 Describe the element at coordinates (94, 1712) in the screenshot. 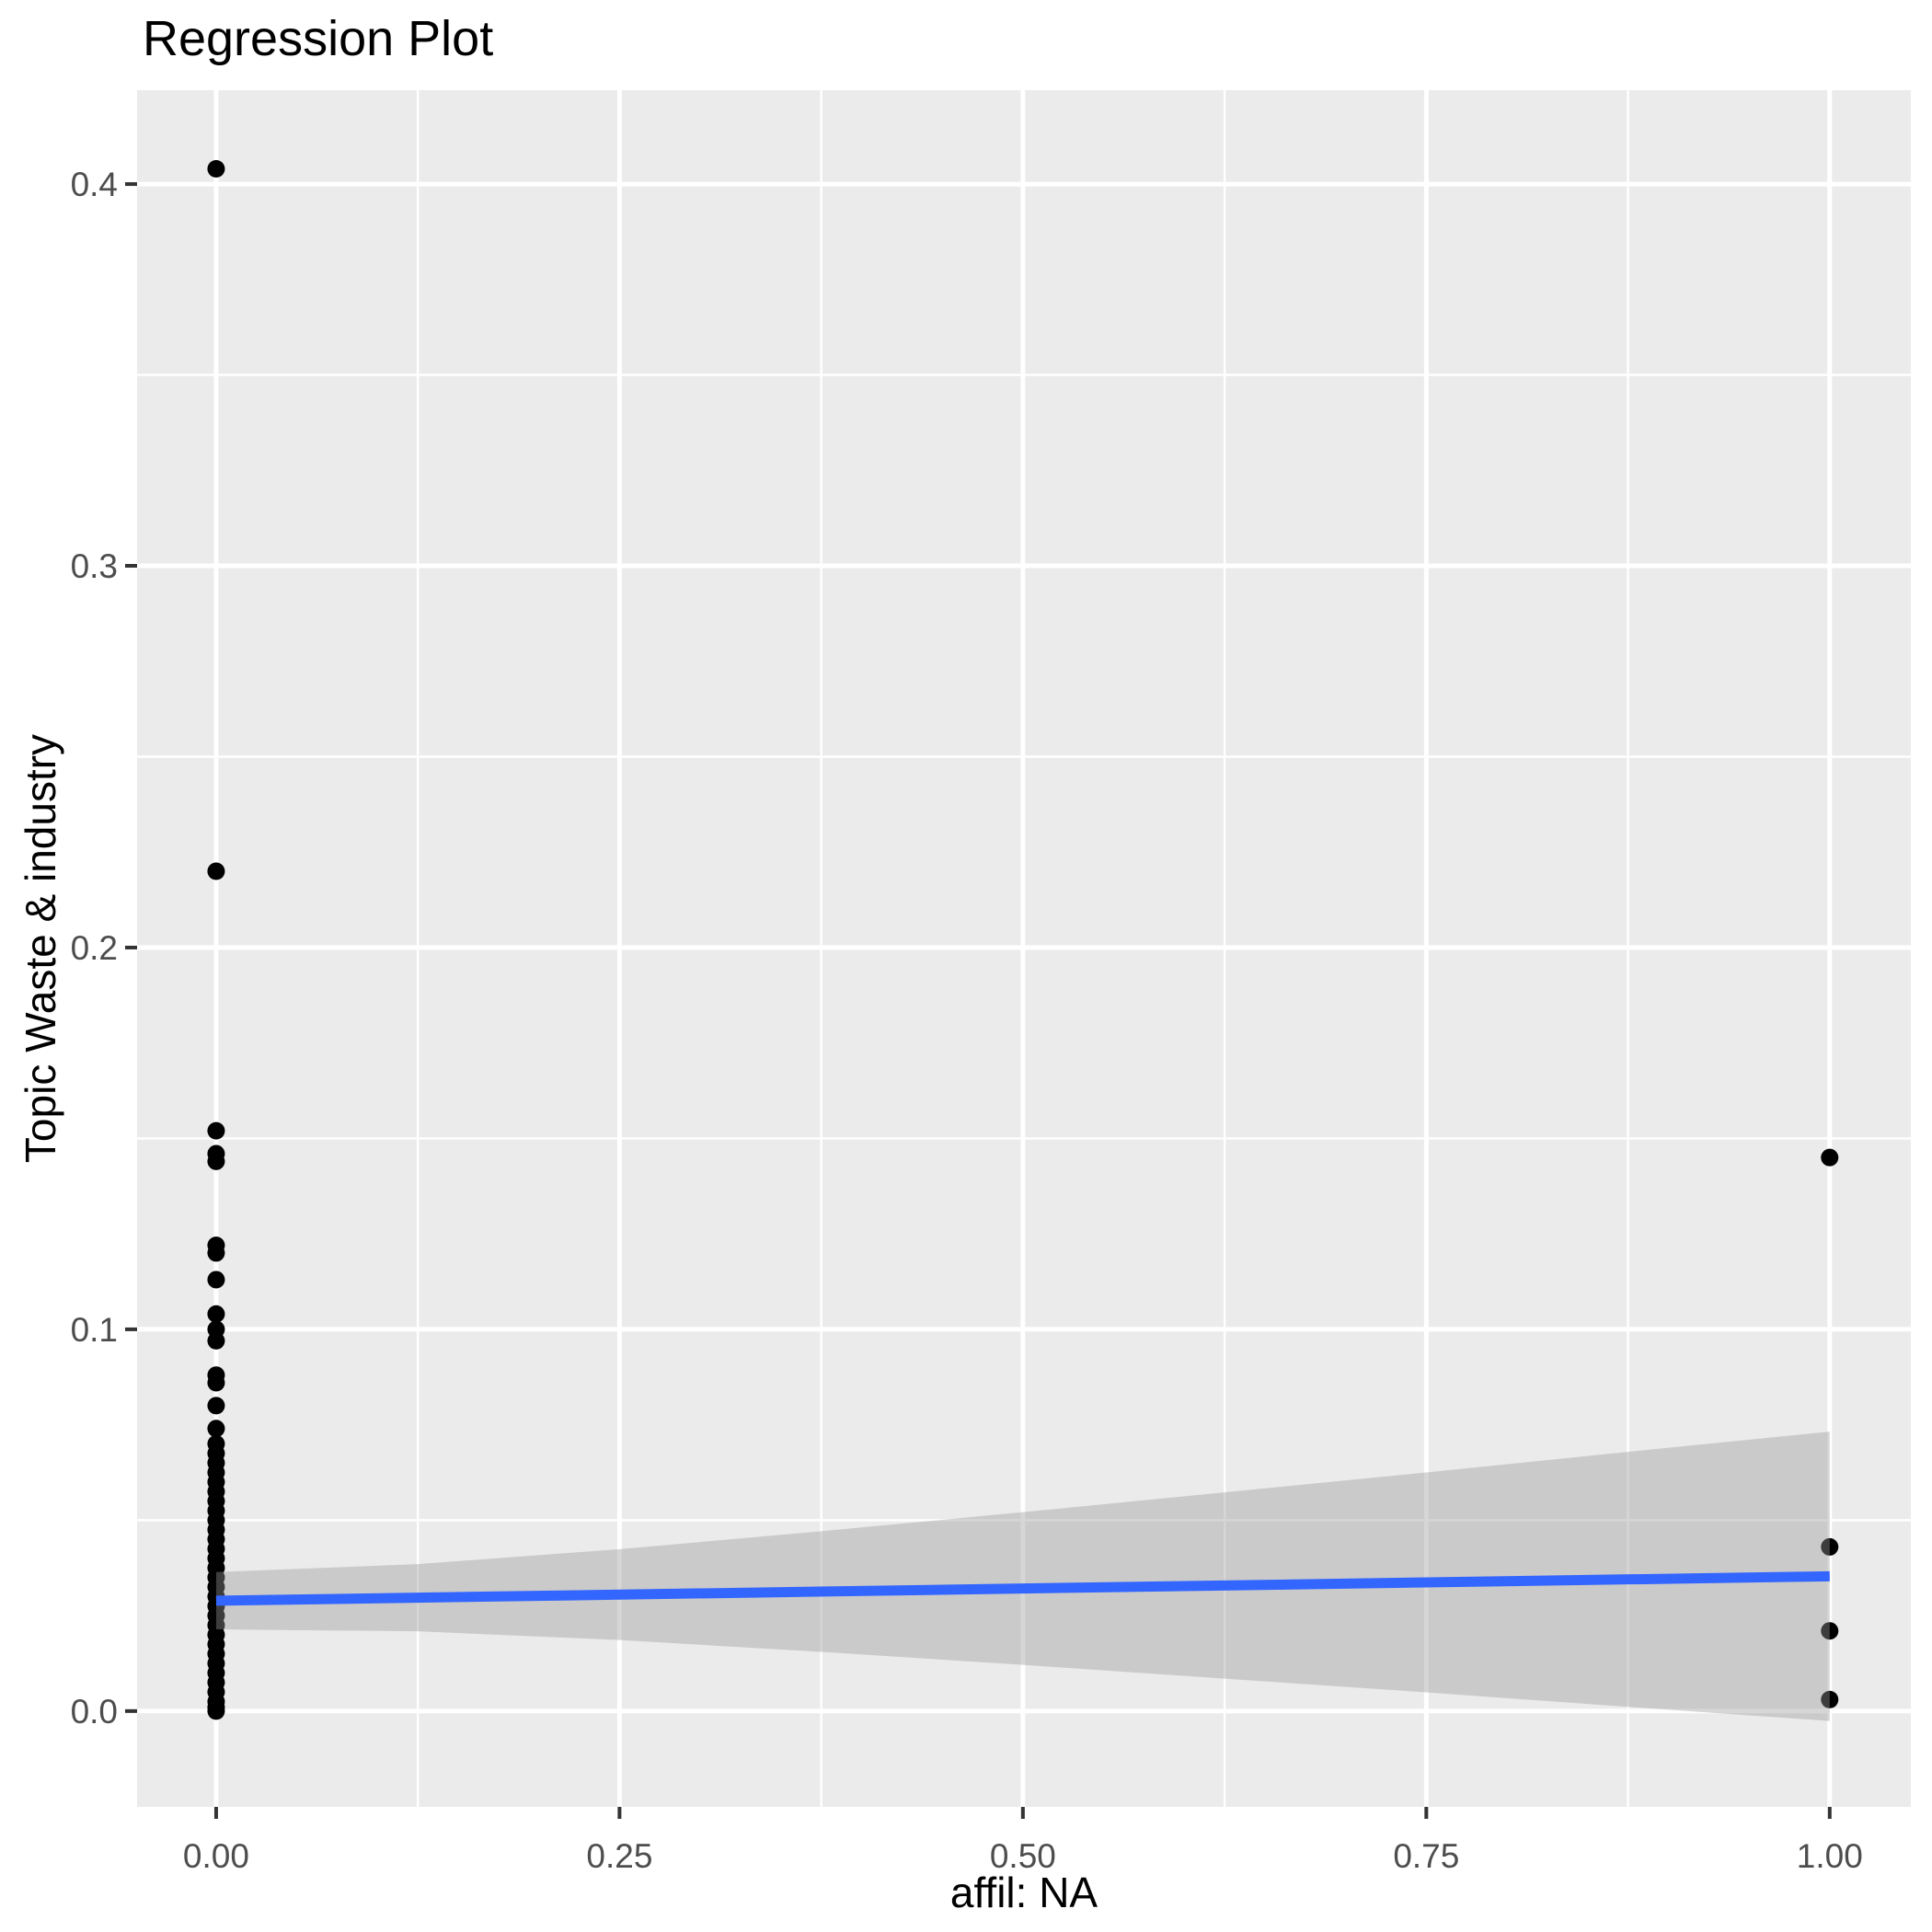

I see `y-tick-label: 0.0` at that location.